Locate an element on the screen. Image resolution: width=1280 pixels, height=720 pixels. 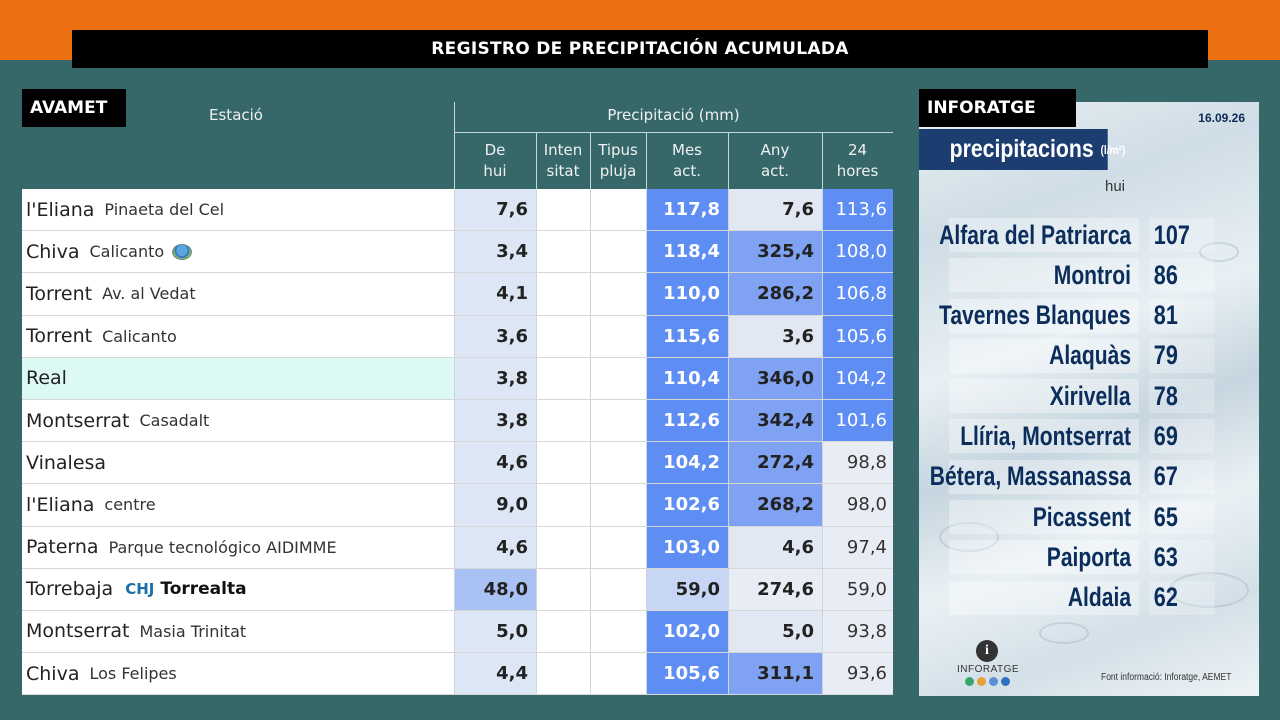
h24-value: 104,2 is located at coordinates (857, 378).